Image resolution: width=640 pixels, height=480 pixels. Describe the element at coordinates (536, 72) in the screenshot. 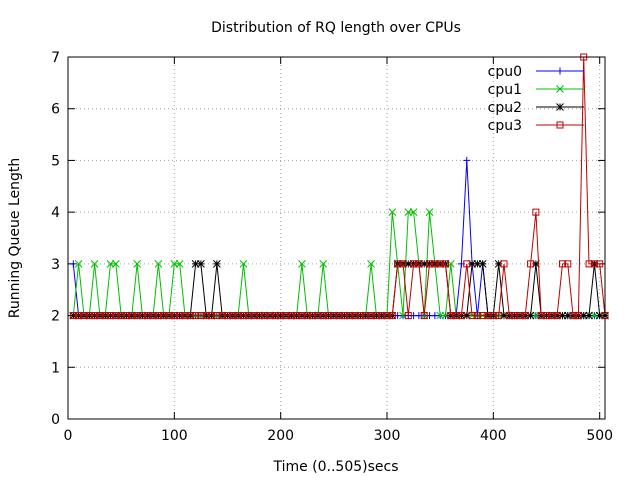

I see `legend-item-cpu0: cpu0` at that location.